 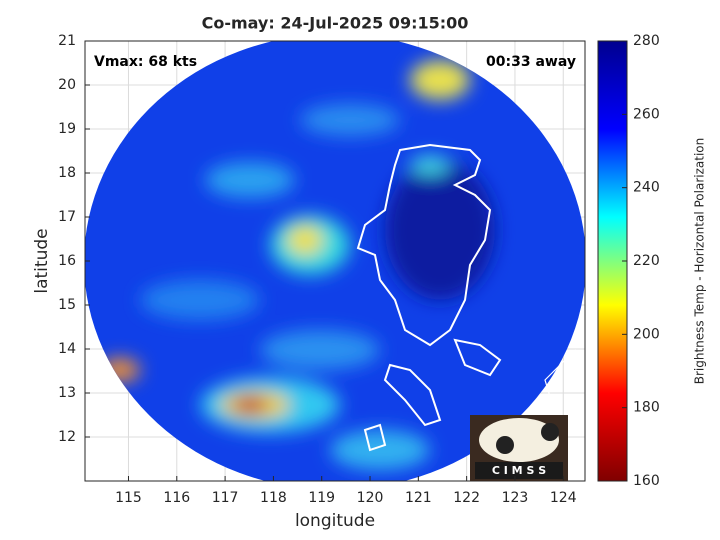 I want to click on logo-text: C I M S S, so click(x=519, y=470).